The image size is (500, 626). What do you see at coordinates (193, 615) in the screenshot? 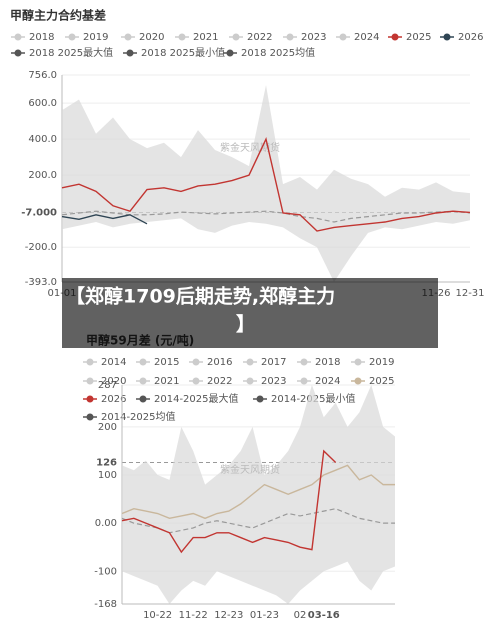
I see `x-tick-label: 11-22` at bounding box center [193, 615].